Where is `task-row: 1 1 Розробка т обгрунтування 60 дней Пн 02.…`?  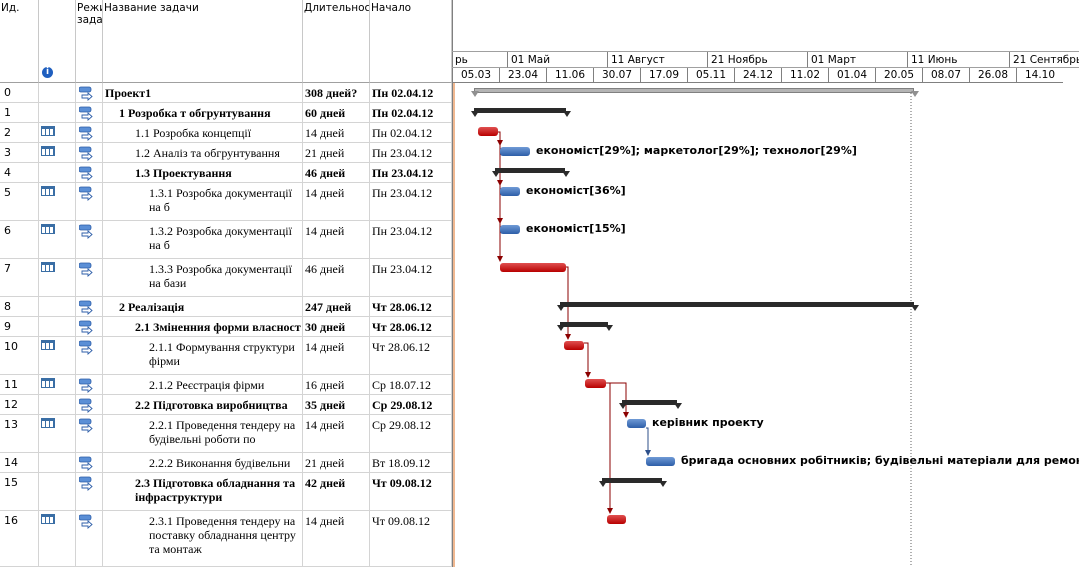
task-row: 1 1 Розробка т обгрунтування 60 дней Пн 02.… is located at coordinates (226, 113).